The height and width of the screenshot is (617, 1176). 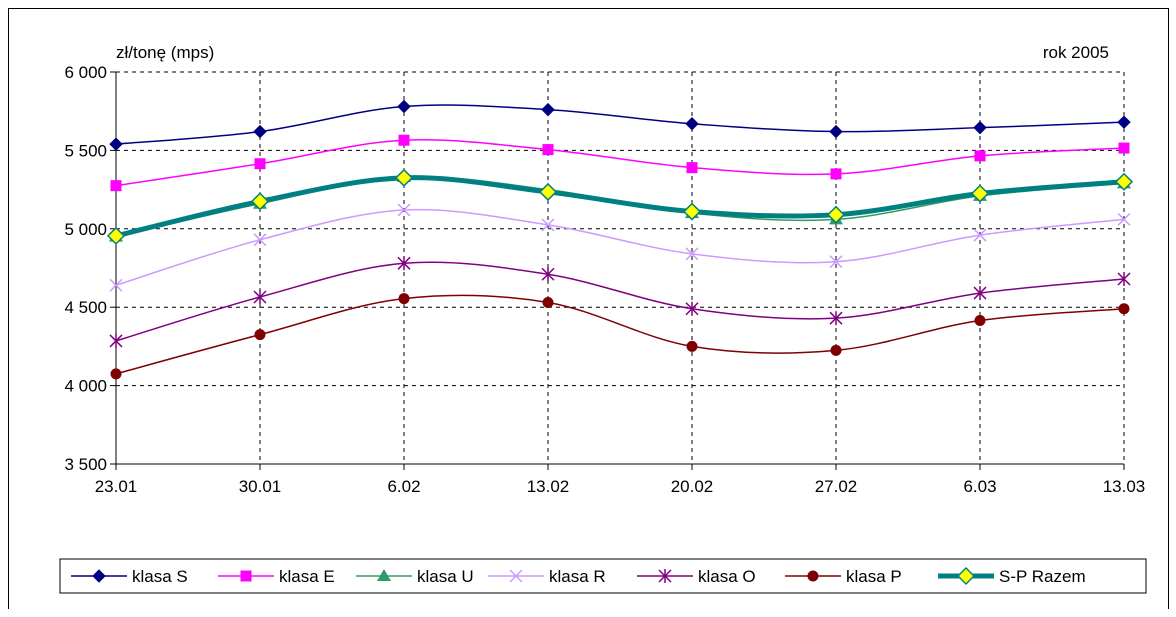 I want to click on series-line-s-p-razem, so click(x=620, y=207).